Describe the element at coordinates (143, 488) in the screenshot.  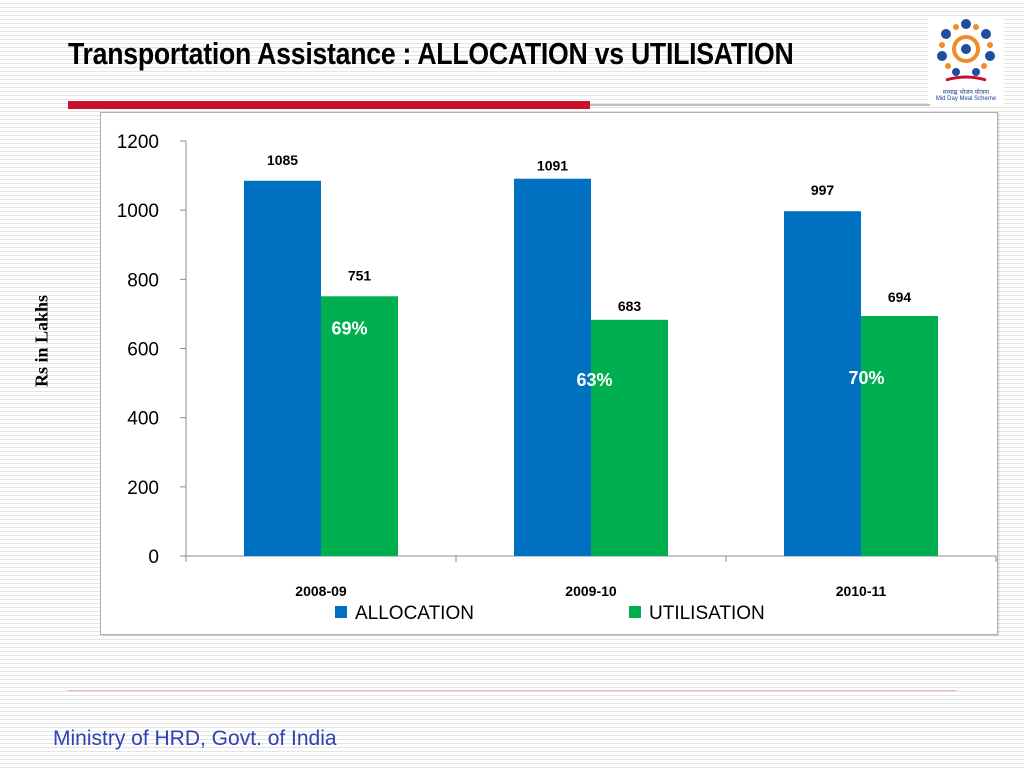
I see `y-tick-label: 200` at that location.